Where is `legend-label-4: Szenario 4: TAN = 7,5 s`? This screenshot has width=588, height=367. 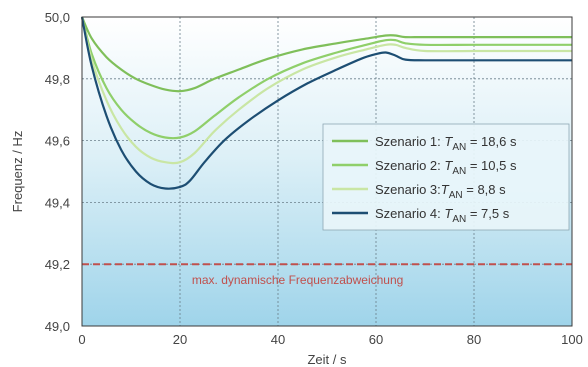
legend-label-4: Szenario 4: TAN = 7,5 s is located at coordinates (442, 215).